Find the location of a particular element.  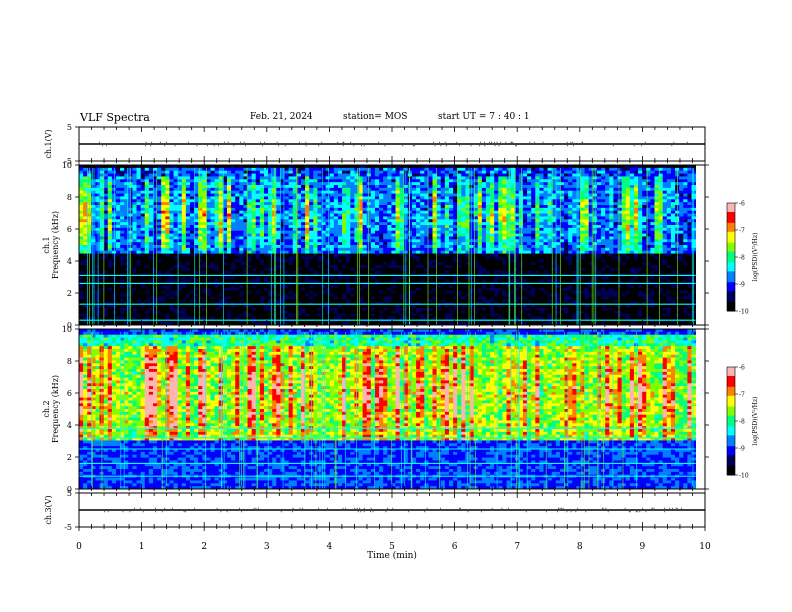

ch2-spectrogram-cbar-tick-0: -6 is located at coordinates (742, 368).